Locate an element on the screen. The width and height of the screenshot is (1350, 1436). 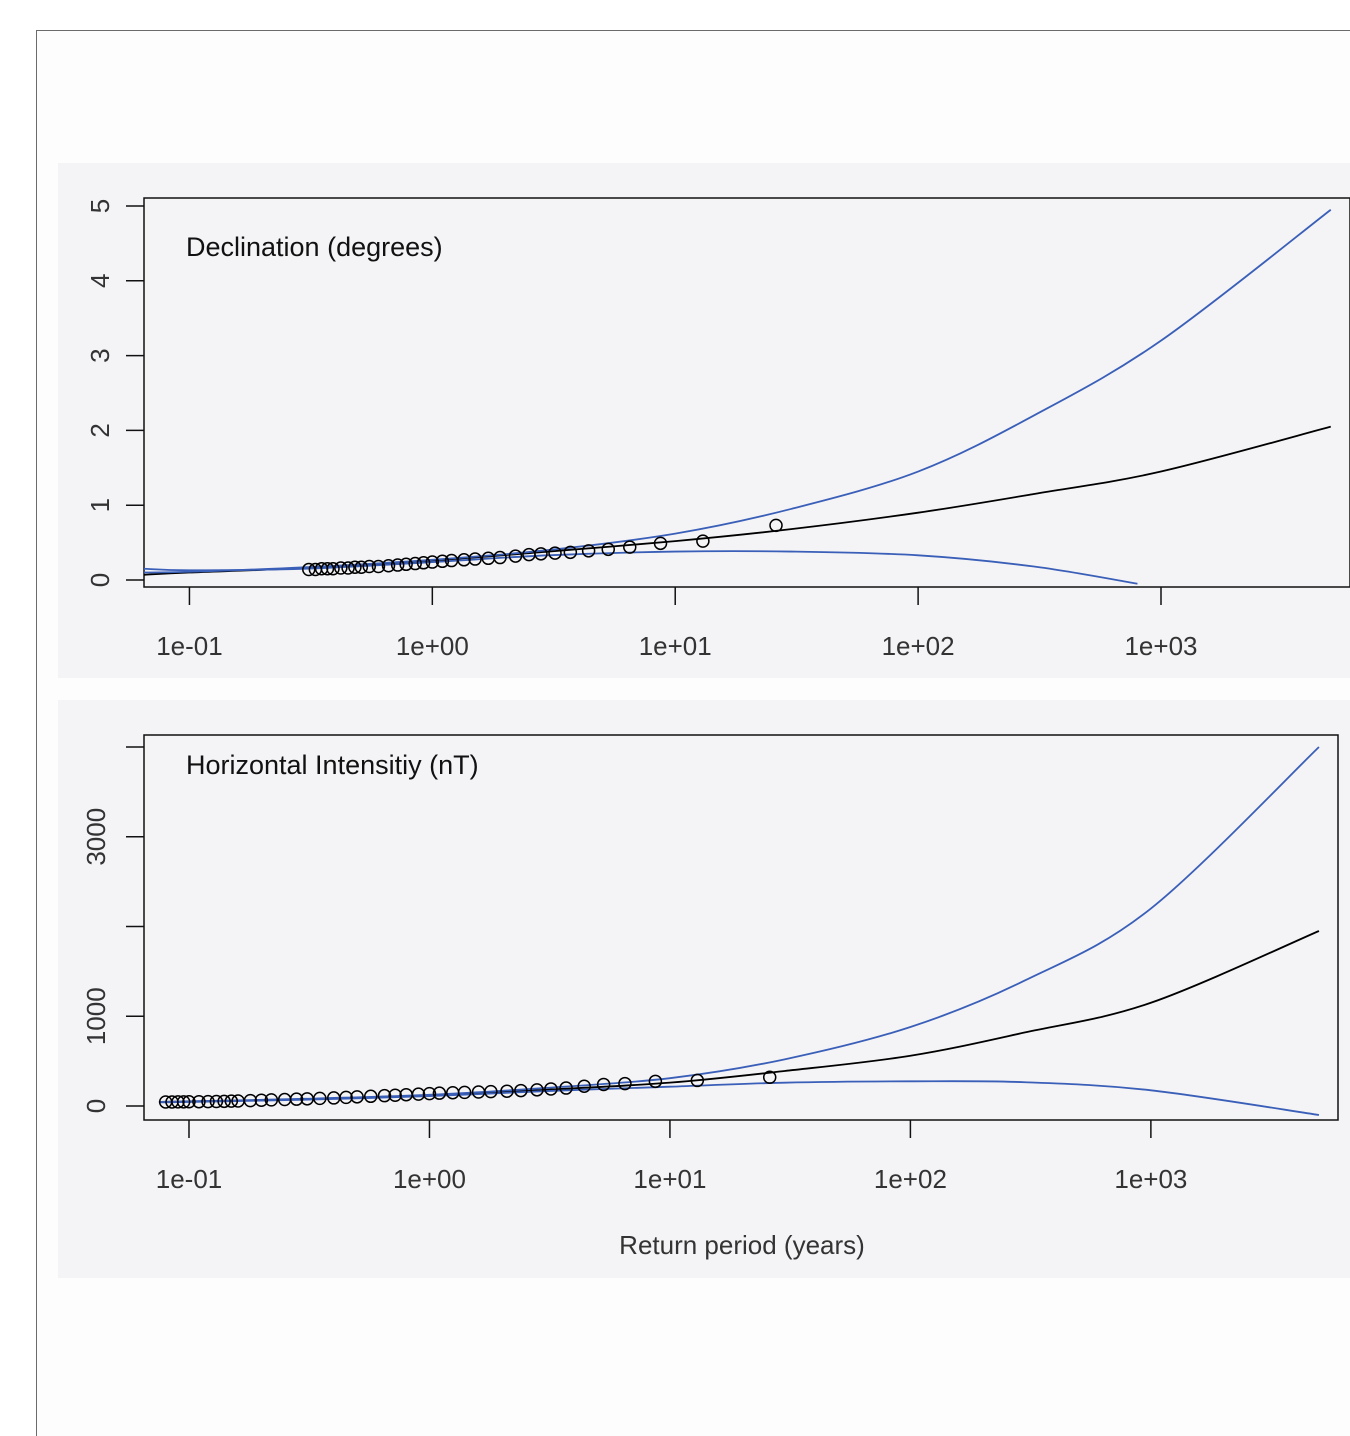
y-tick-label: 4 is located at coordinates (100, 281).